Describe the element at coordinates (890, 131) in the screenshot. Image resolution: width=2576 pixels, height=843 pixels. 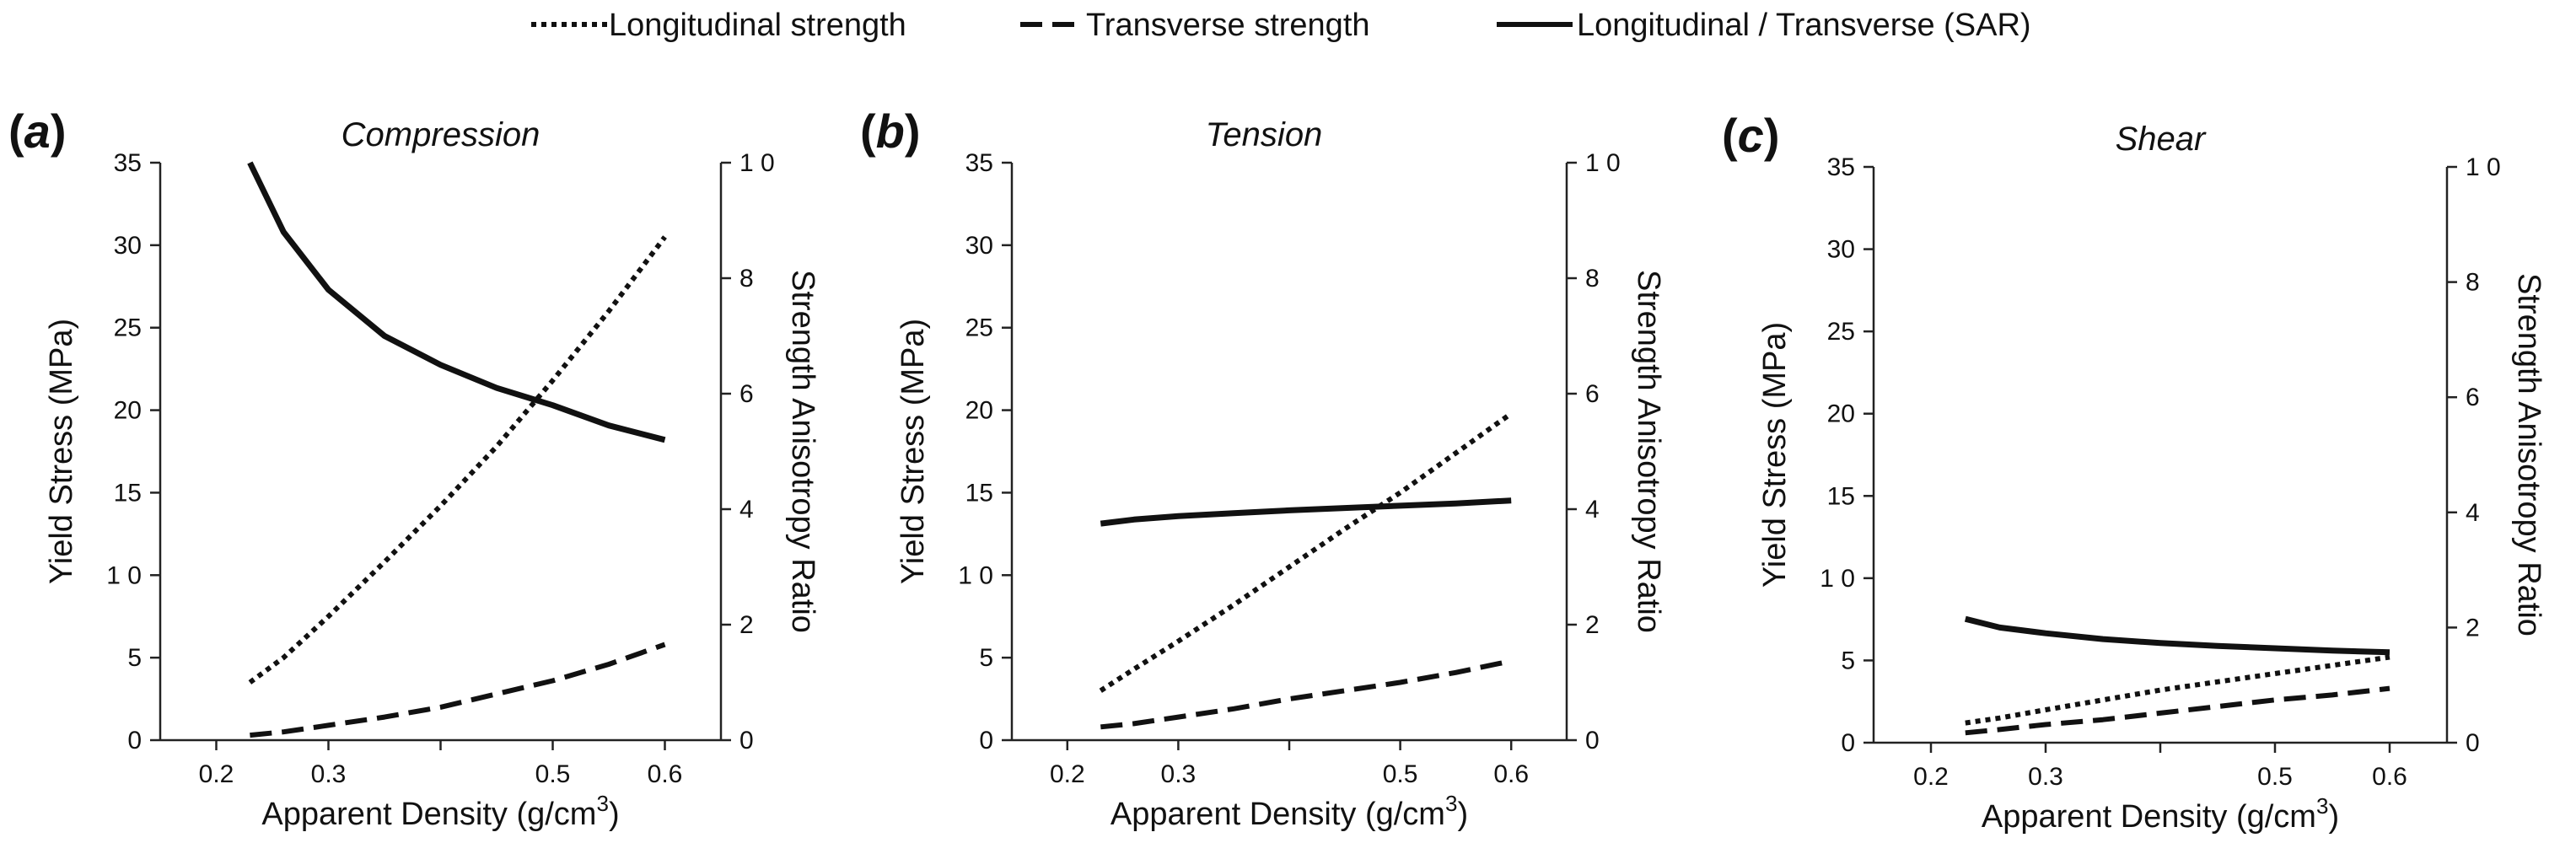
I see `panel-letter-text: b` at that location.